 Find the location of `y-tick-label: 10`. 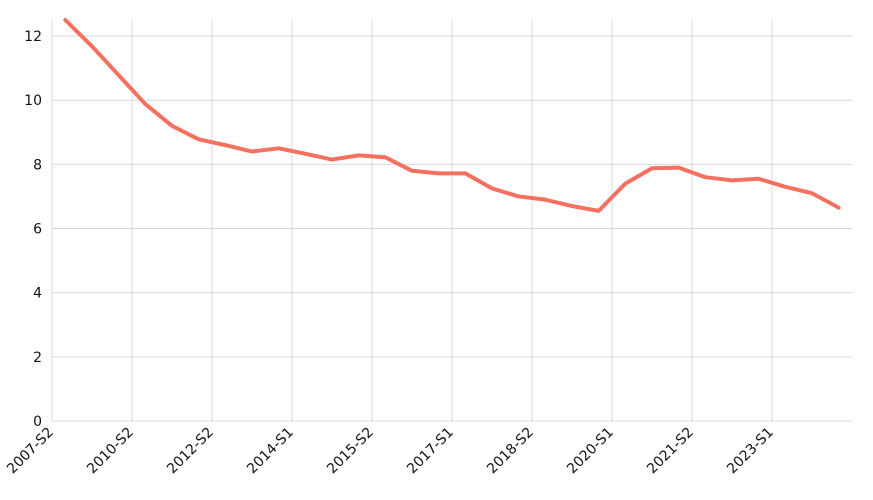

y-tick-label: 10 is located at coordinates (33, 101).